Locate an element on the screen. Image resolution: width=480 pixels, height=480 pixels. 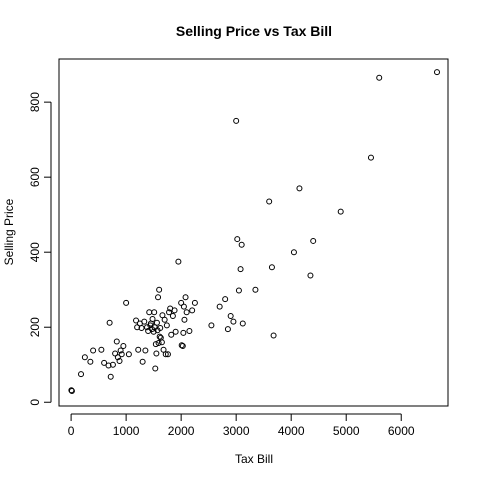
x-tick-label: 2000 is located at coordinates (181, 431).